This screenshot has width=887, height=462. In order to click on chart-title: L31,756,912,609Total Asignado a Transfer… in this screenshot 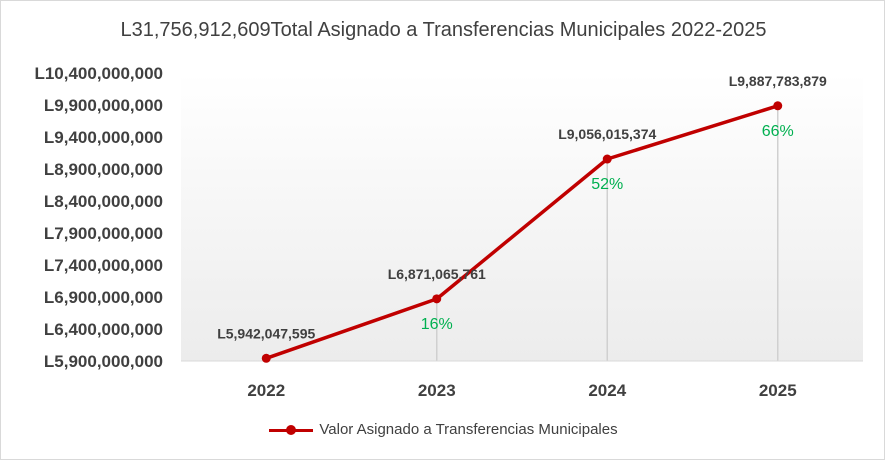, I will do `click(443, 30)`.